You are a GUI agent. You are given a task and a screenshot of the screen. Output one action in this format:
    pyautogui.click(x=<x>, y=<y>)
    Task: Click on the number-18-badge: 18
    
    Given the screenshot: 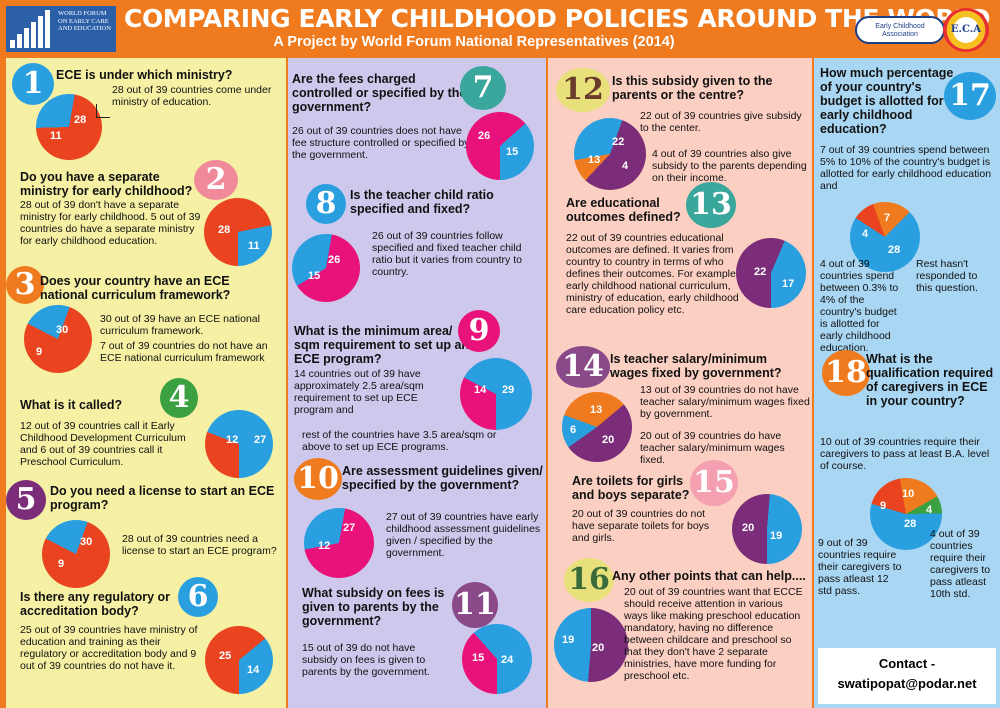 What is the action you would take?
    pyautogui.click(x=846, y=373)
    